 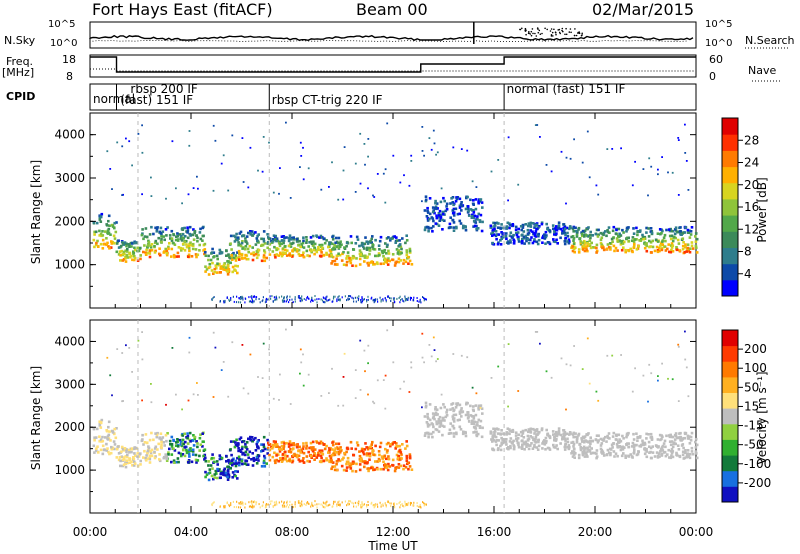 I want to click on colorbar-tick-label: 8, so click(x=748, y=252).